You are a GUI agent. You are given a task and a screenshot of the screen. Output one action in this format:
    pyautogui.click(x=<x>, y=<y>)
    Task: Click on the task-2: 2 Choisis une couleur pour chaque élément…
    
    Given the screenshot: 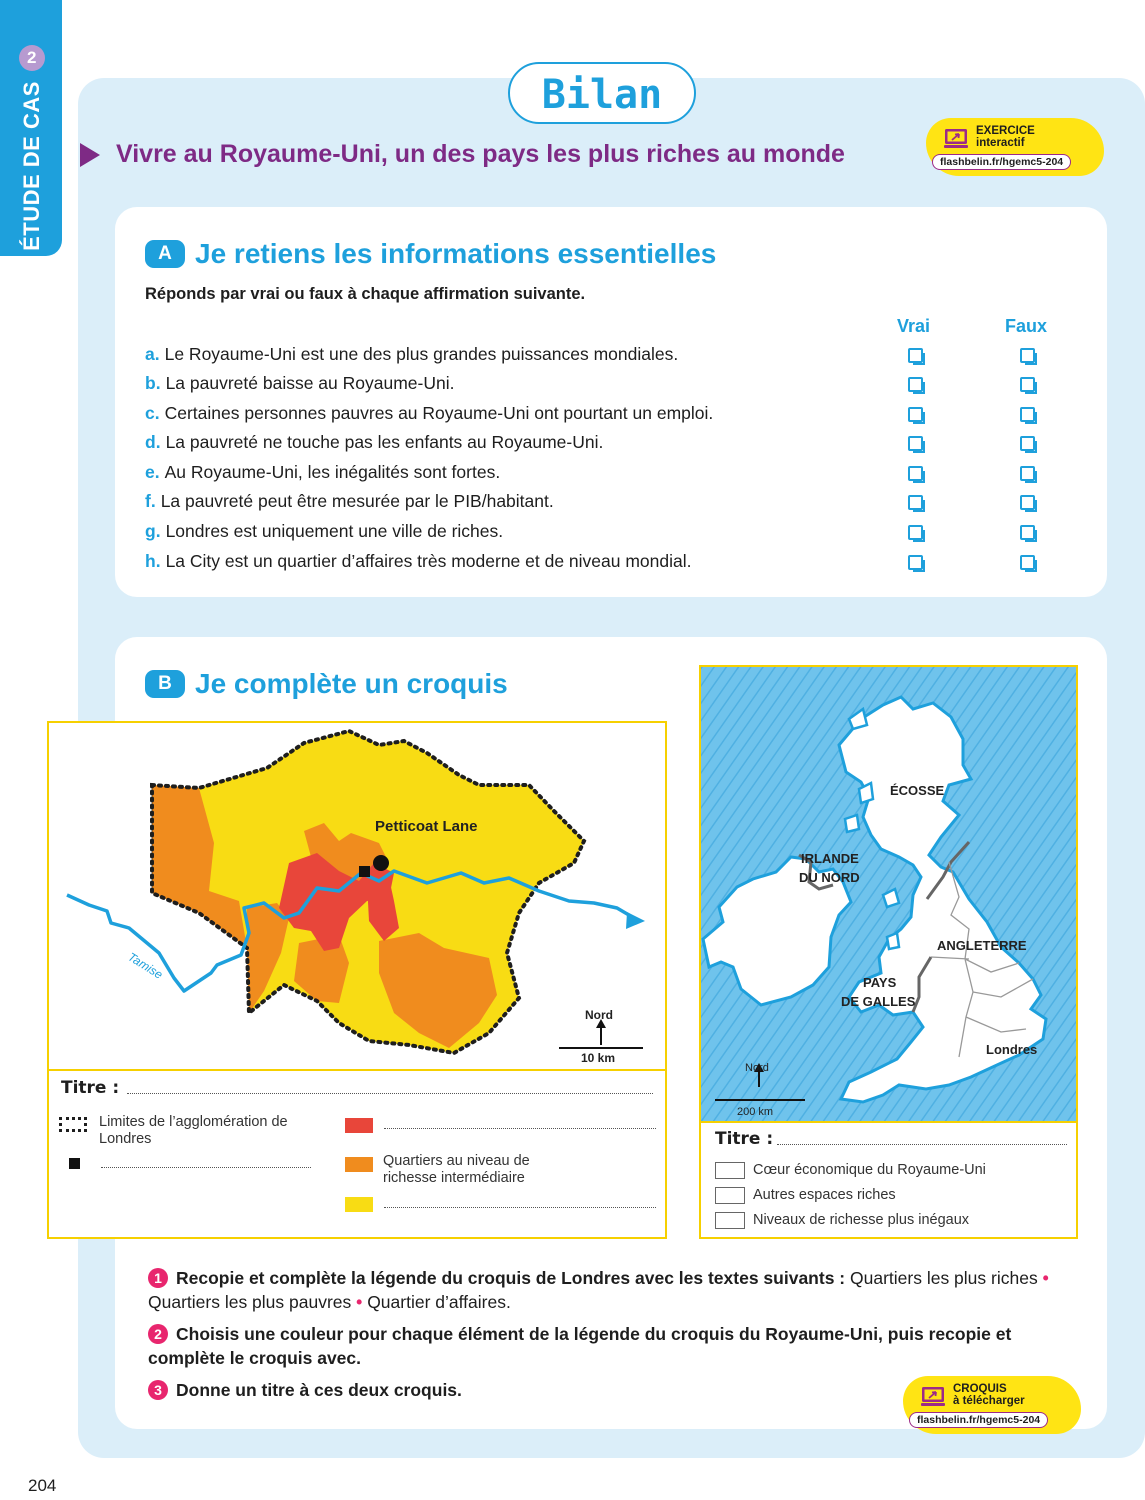 What is the action you would take?
    pyautogui.click(x=580, y=1346)
    